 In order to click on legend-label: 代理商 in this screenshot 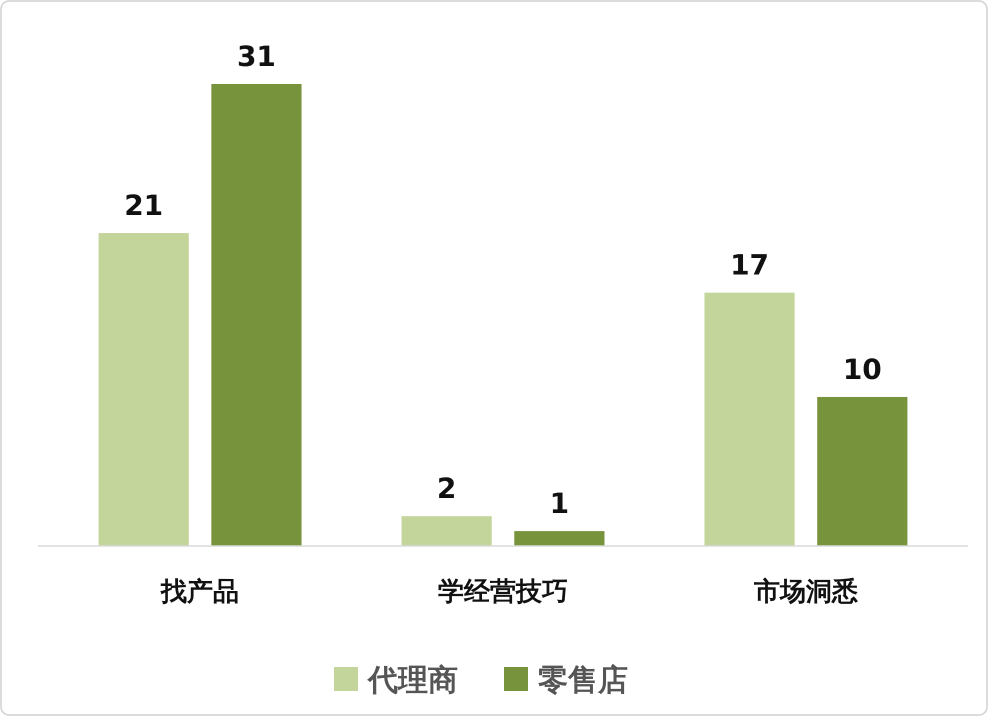, I will do `click(412, 680)`.